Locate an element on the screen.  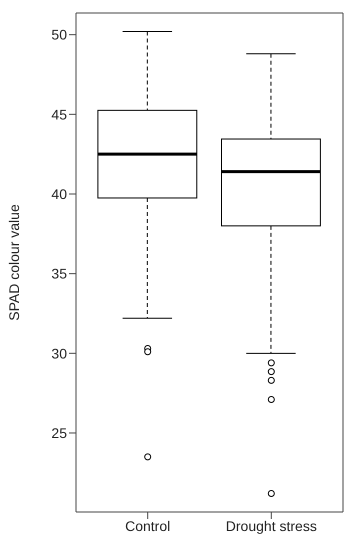
y-tick-label: 25 is located at coordinates (59, 432).